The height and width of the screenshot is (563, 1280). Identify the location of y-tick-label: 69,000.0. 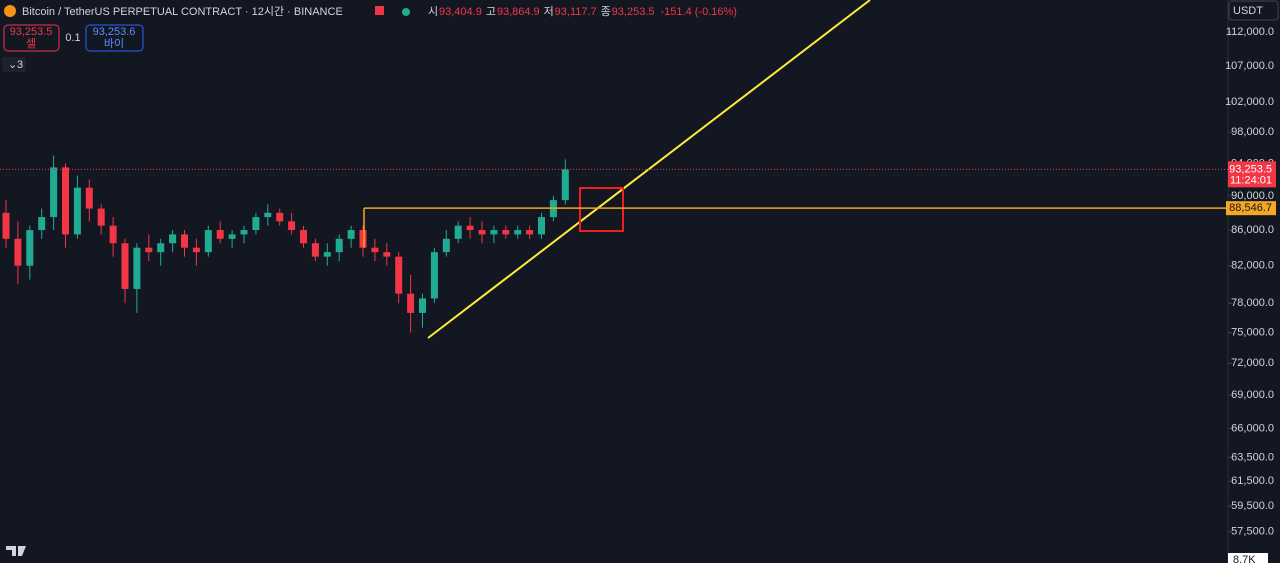
(1252, 395).